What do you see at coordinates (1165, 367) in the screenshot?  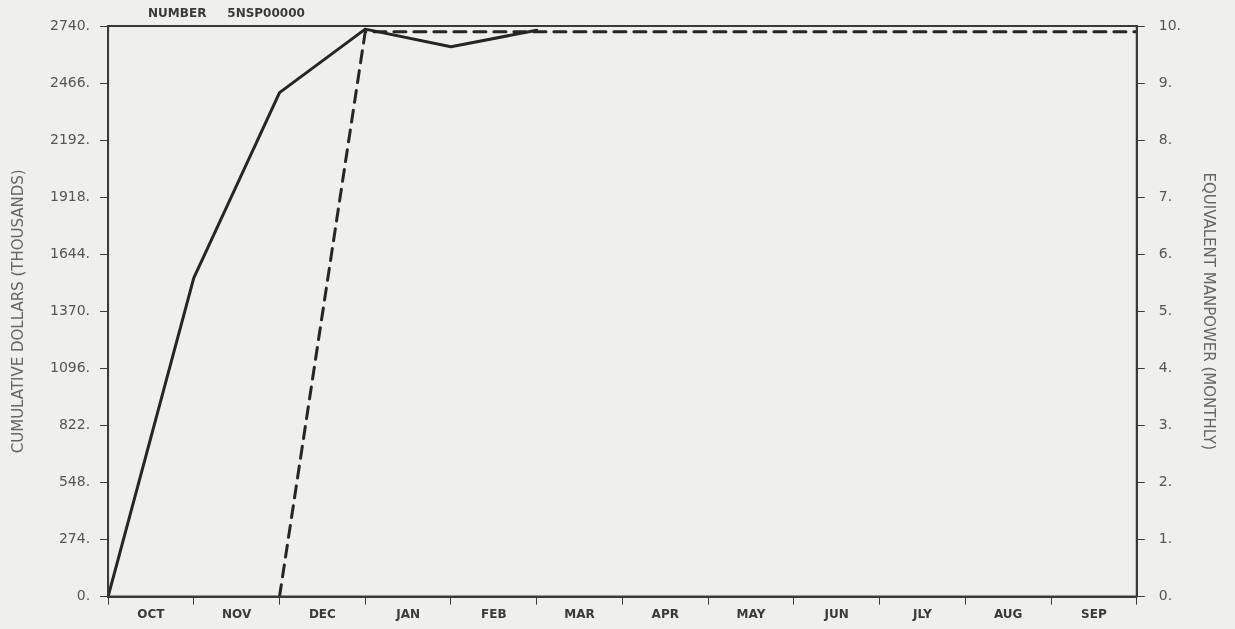 I see `y2-tick-label: 4.` at bounding box center [1165, 367].